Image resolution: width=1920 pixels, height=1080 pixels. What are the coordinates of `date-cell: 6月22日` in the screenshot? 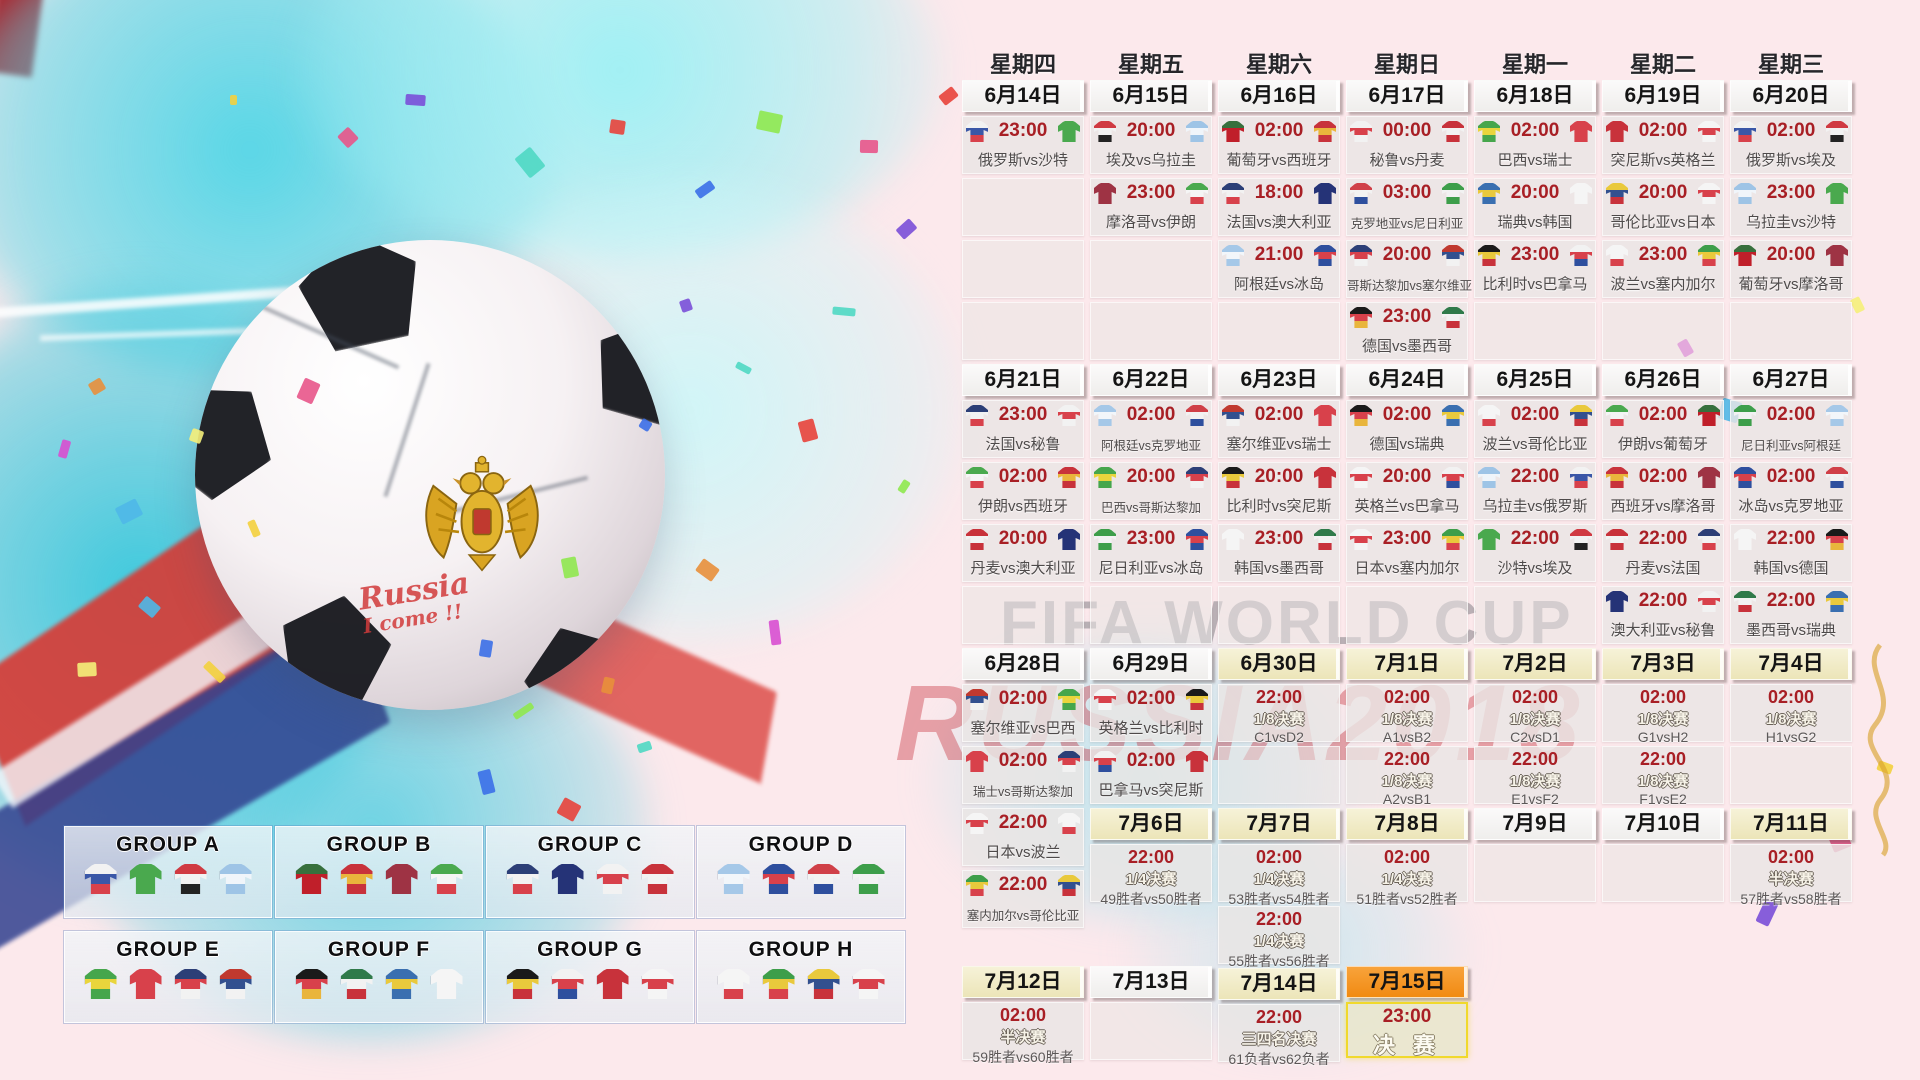 It's located at (1151, 380).